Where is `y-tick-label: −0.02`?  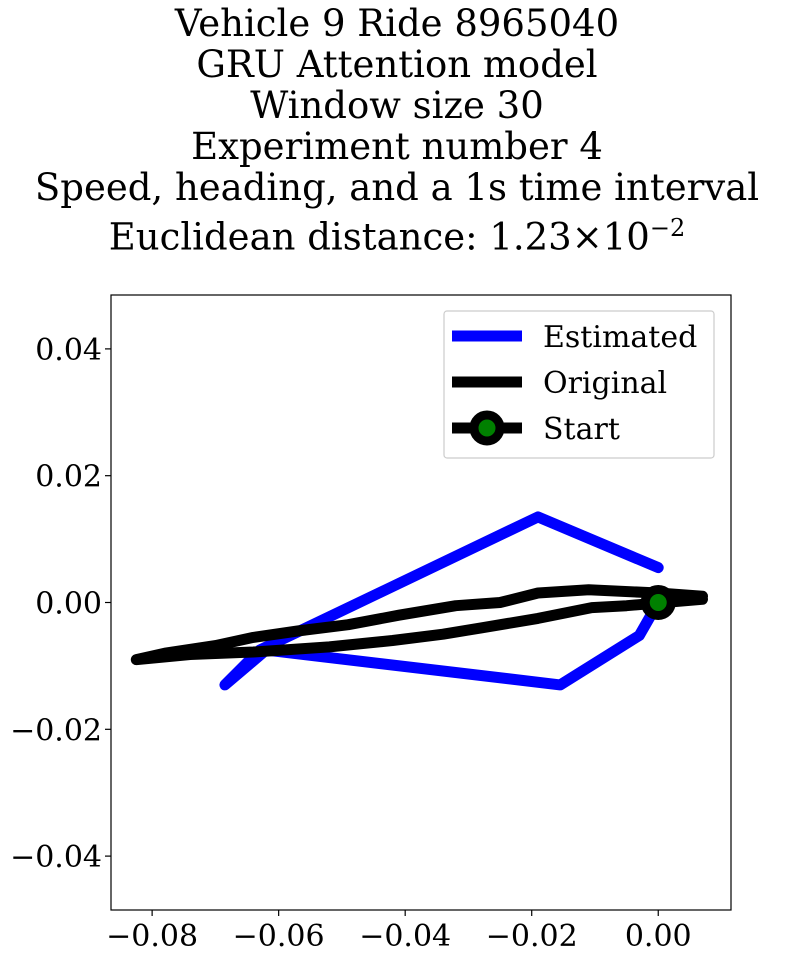 y-tick-label: −0.02 is located at coordinates (56, 730).